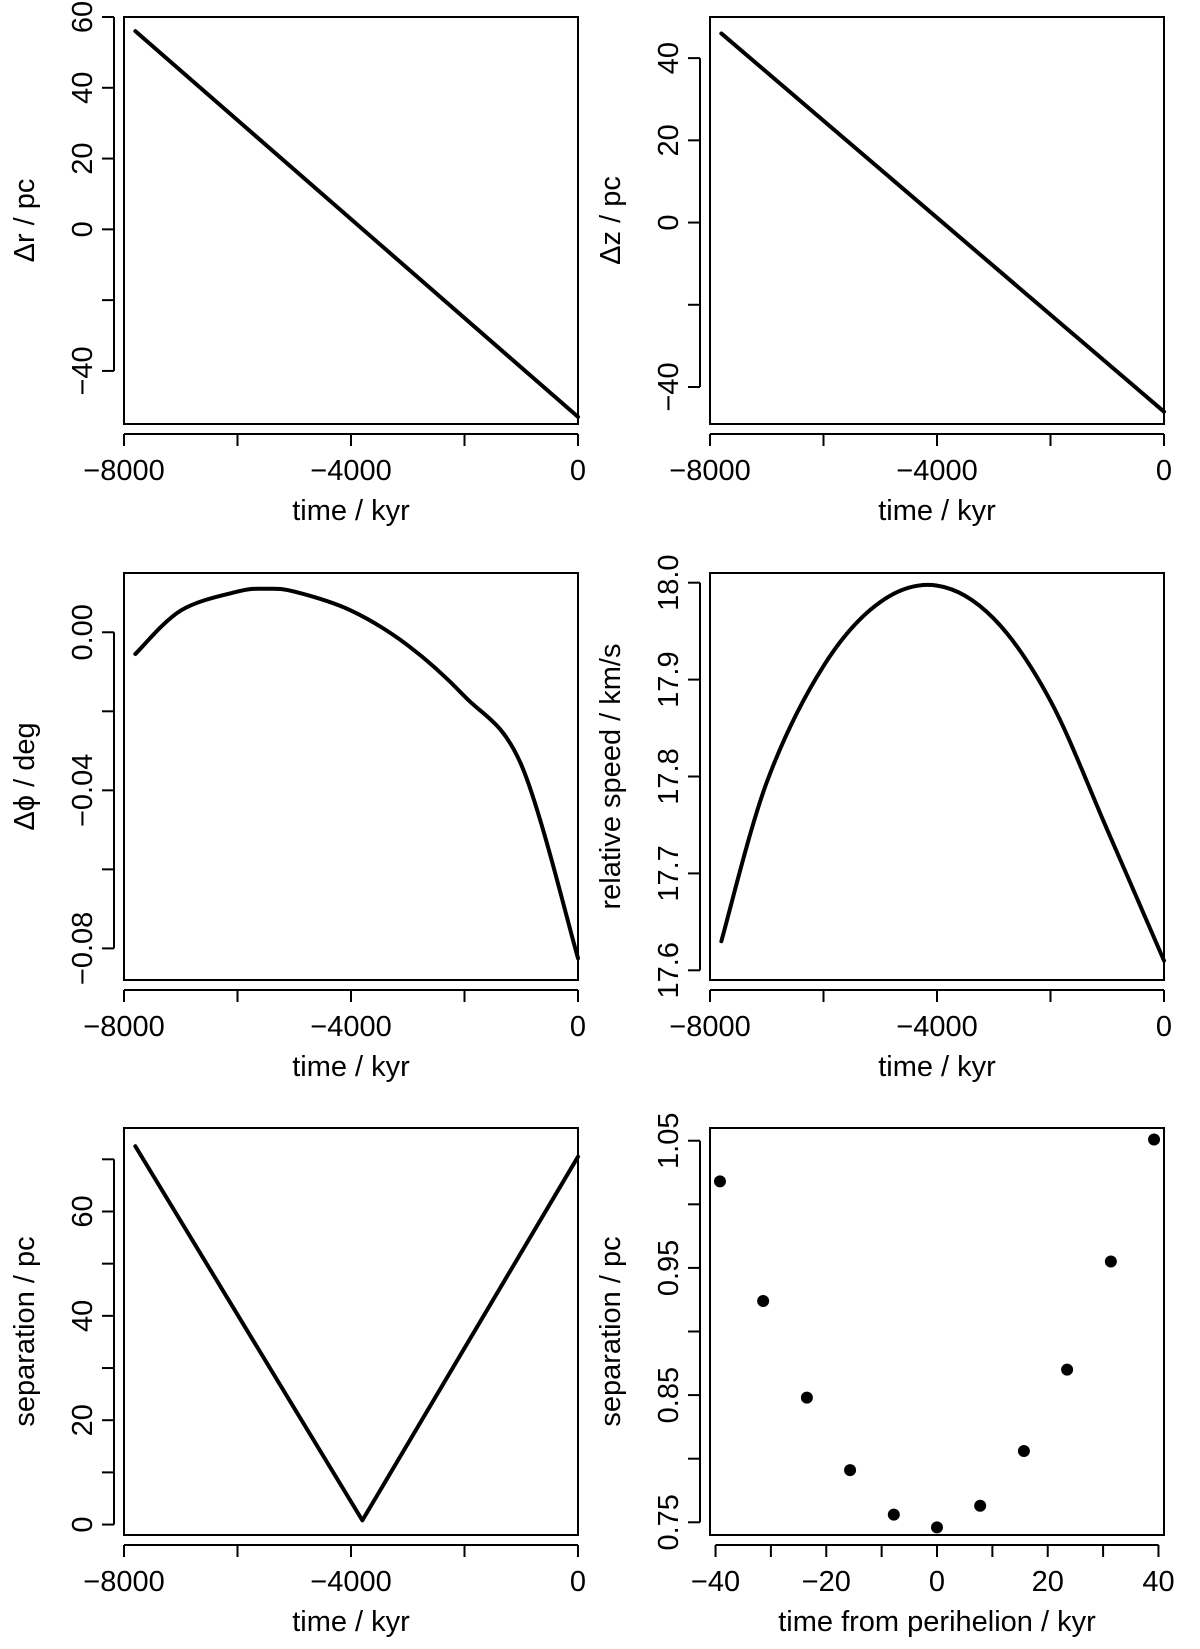  Describe the element at coordinates (669, 582) in the screenshot. I see `y-tick-label: 18.0` at that location.